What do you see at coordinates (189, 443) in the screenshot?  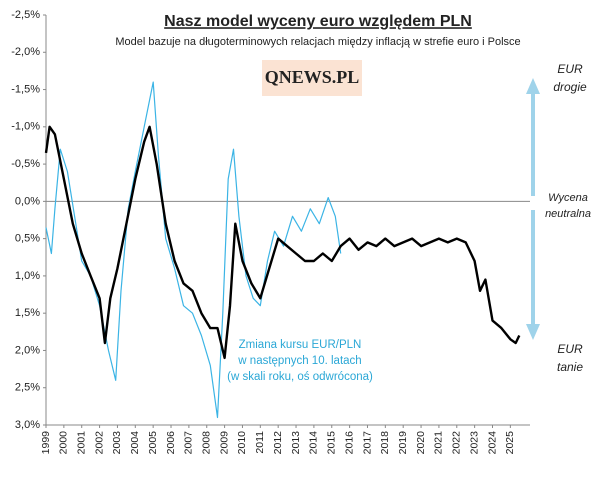 I see `x-tick-label: 2007` at bounding box center [189, 443].